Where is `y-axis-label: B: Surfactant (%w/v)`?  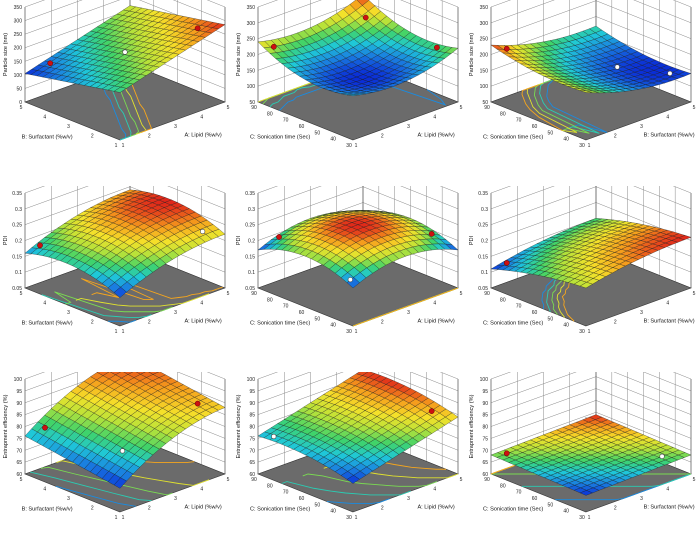
y-axis-label: B: Surfactant (%w/v) is located at coordinates (47, 509).